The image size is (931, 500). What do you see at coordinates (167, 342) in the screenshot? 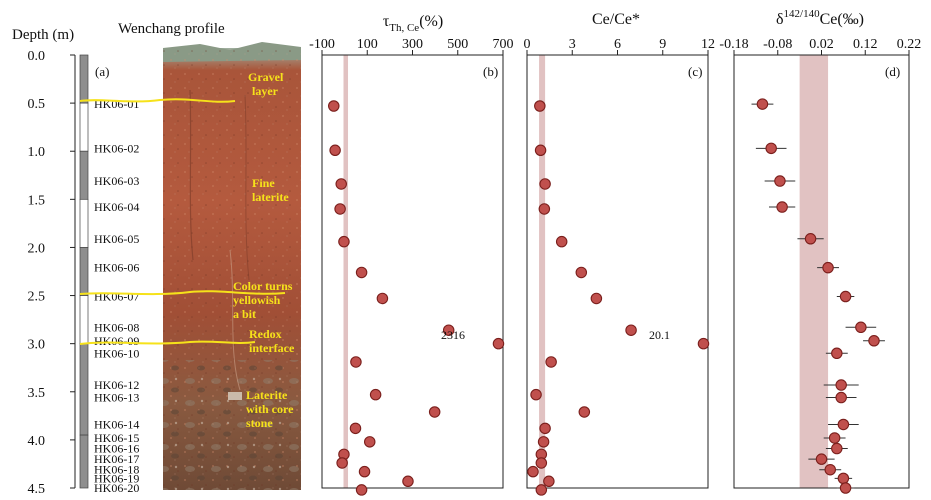
I see `redox-interface-line` at bounding box center [167, 342].